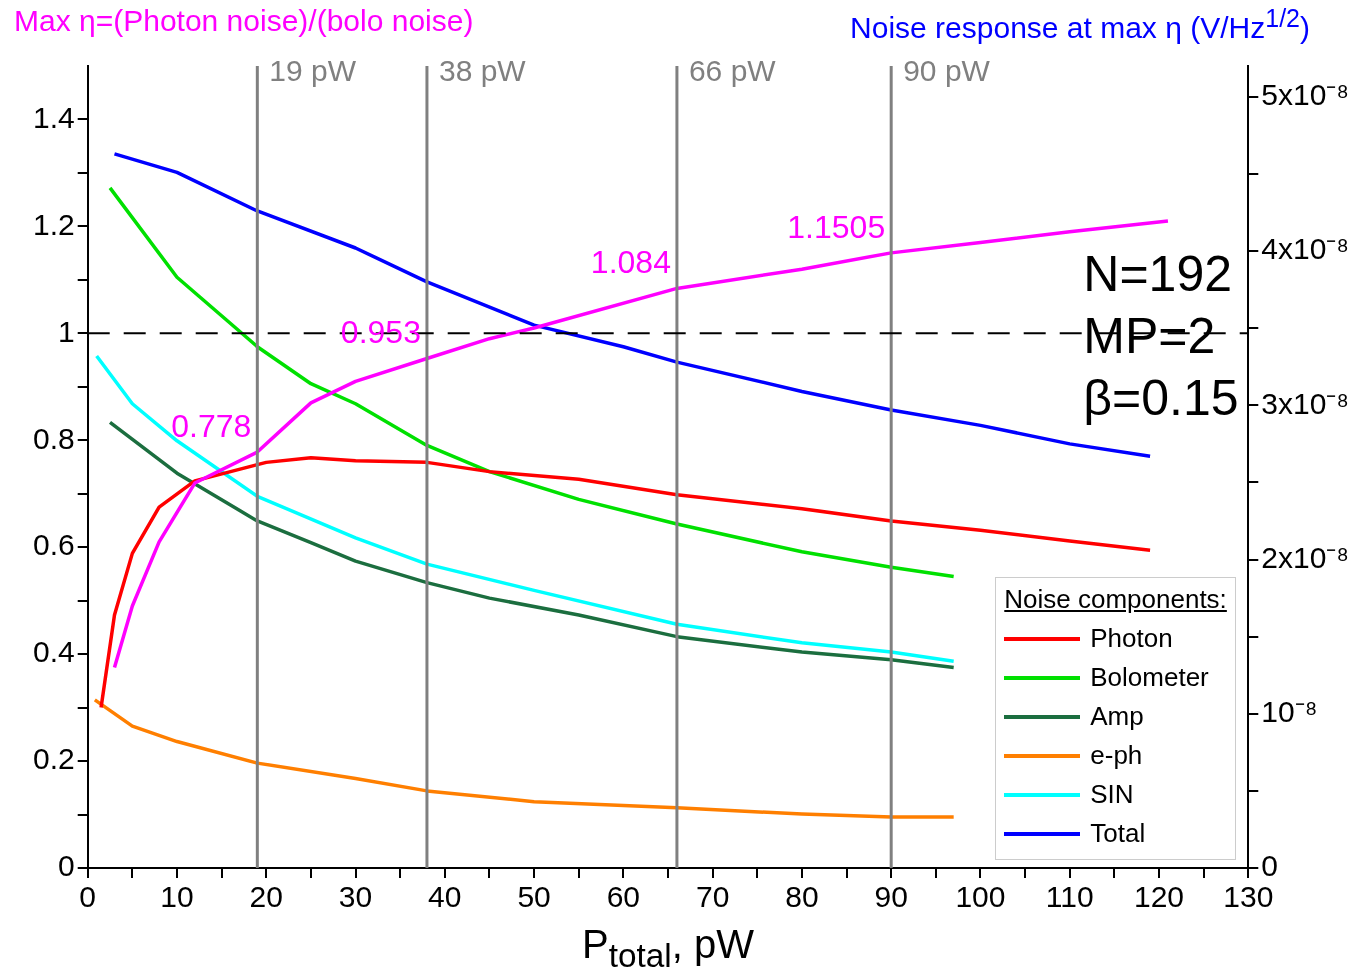 The height and width of the screenshot is (980, 1360). Describe the element at coordinates (53, 438) in the screenshot. I see `y-tick-label: 0.8` at that location.